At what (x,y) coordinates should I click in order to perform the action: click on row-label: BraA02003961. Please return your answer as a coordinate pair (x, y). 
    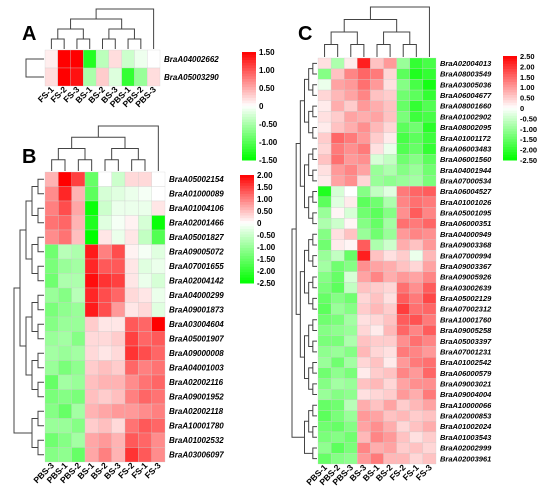
    Looking at the image, I should click on (465, 458).